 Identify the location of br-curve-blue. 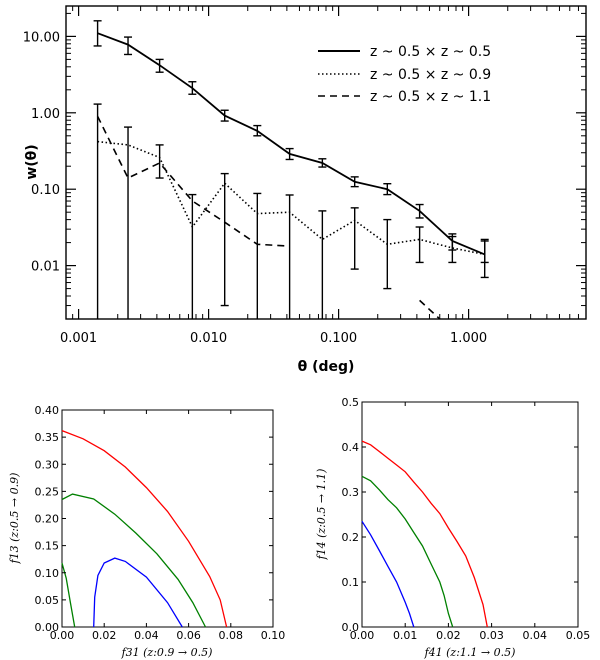
(388, 574).